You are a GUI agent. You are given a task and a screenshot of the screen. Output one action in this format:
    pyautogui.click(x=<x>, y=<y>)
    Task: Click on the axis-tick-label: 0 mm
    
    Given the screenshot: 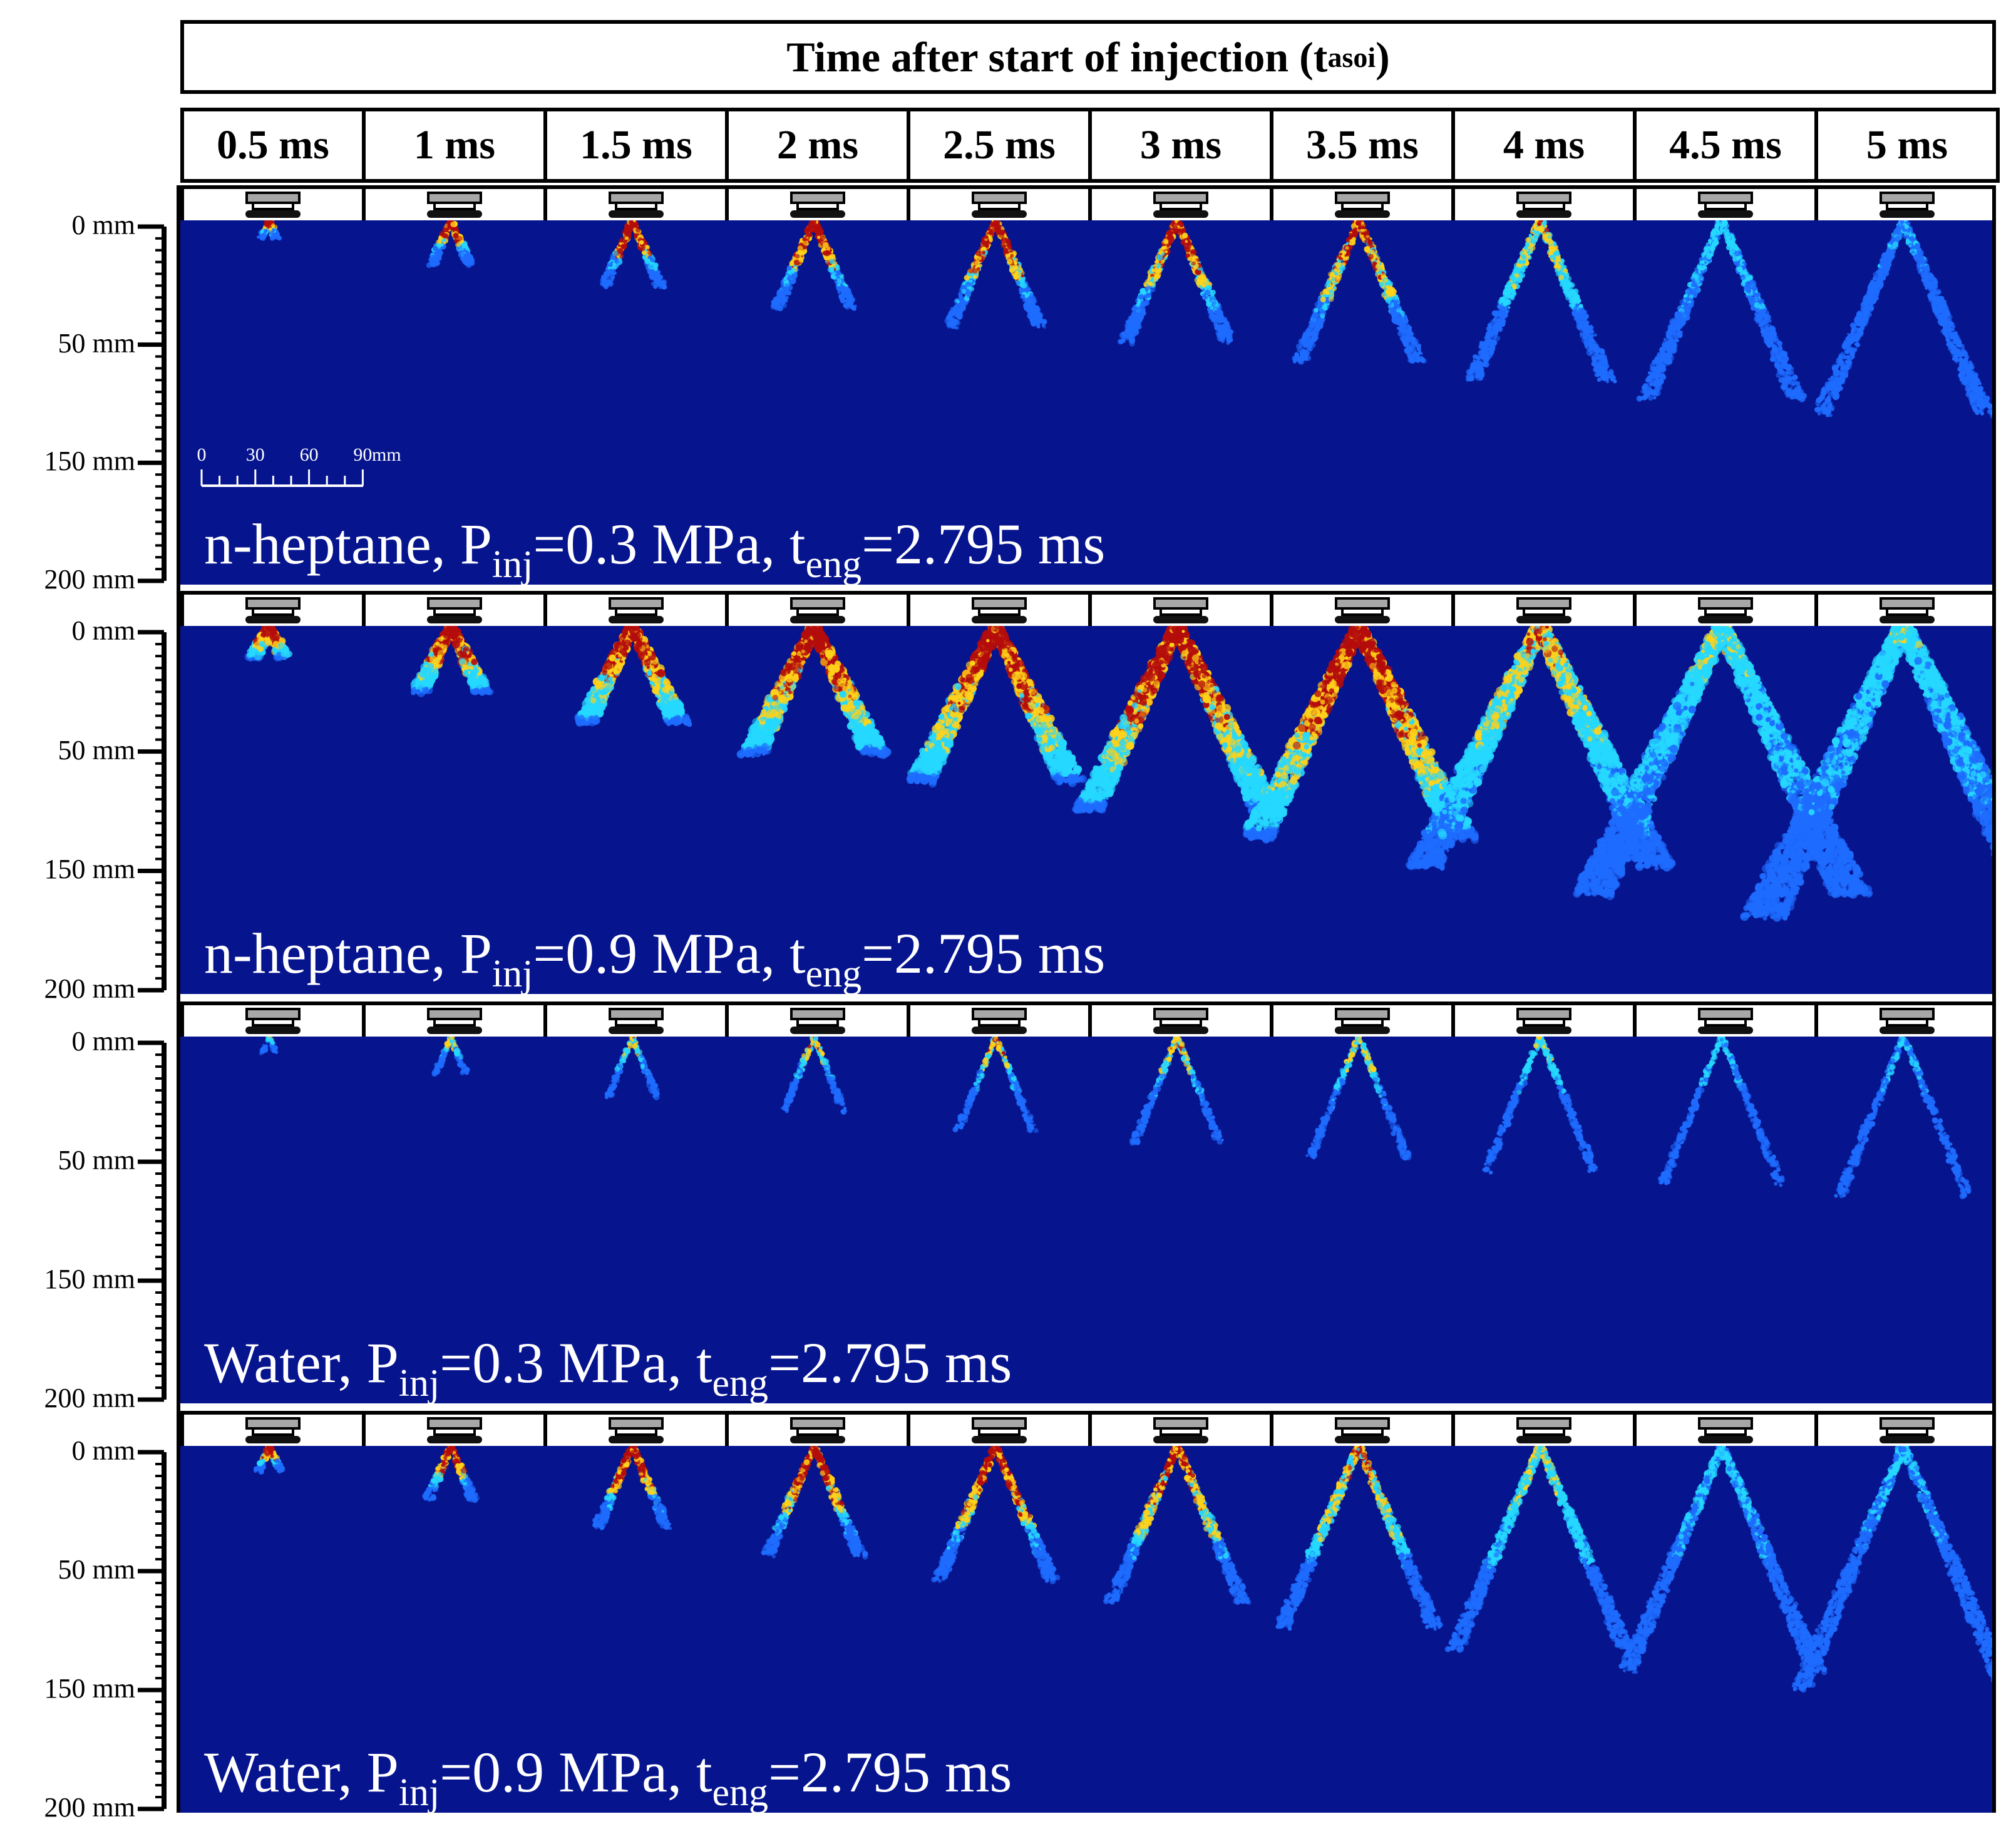 What is the action you would take?
    pyautogui.click(x=74, y=1041)
    